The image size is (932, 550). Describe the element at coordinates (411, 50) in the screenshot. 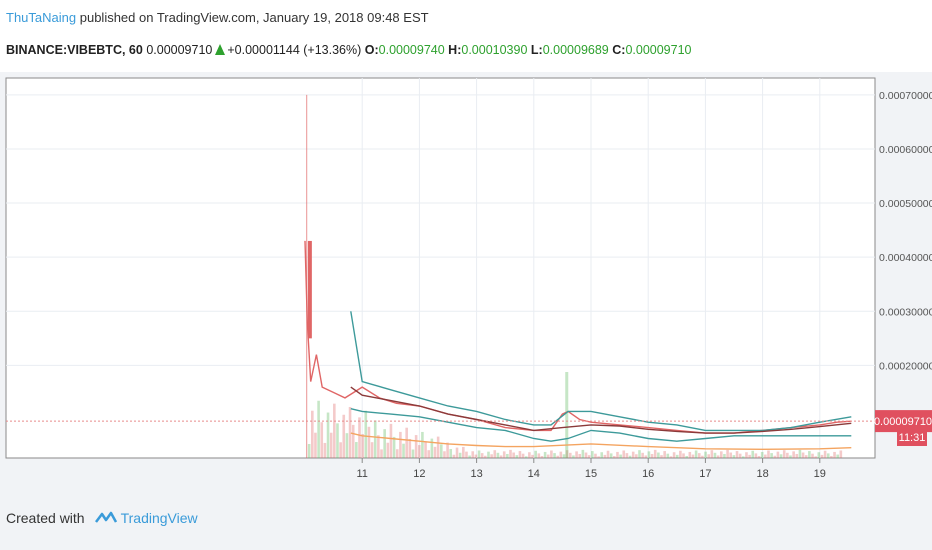

I see `open-value: 0.00009740` at that location.